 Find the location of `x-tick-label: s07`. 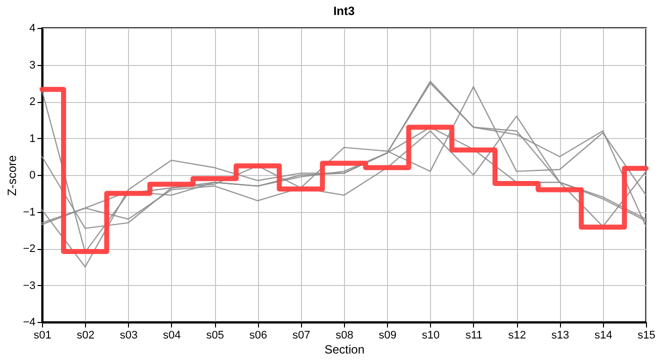

x-tick-label: s07 is located at coordinates (301, 336).